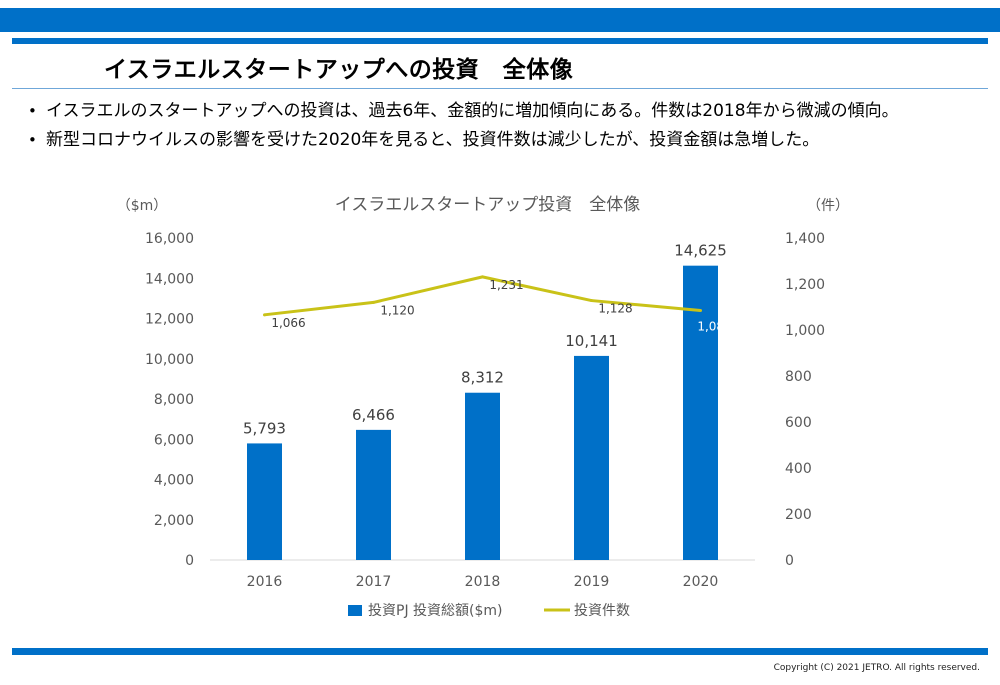 Image resolution: width=1000 pixels, height=685 pixels. What do you see at coordinates (701, 582) in the screenshot?
I see `x-tick-label: 2020` at bounding box center [701, 582].